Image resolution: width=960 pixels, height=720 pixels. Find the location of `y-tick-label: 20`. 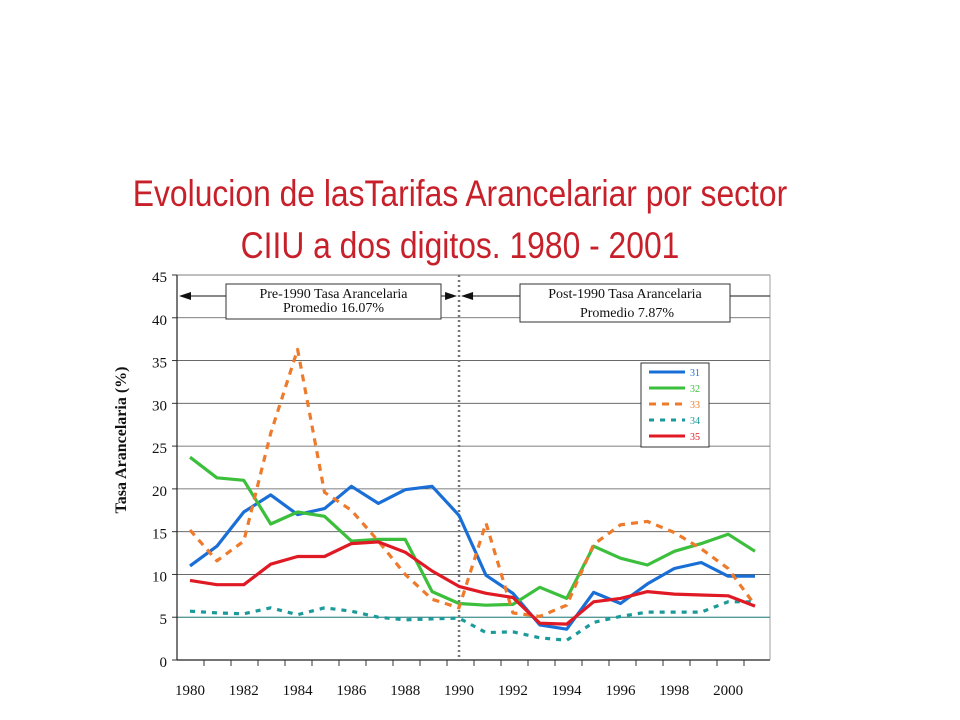

y-tick-label: 20 is located at coordinates (159, 492).